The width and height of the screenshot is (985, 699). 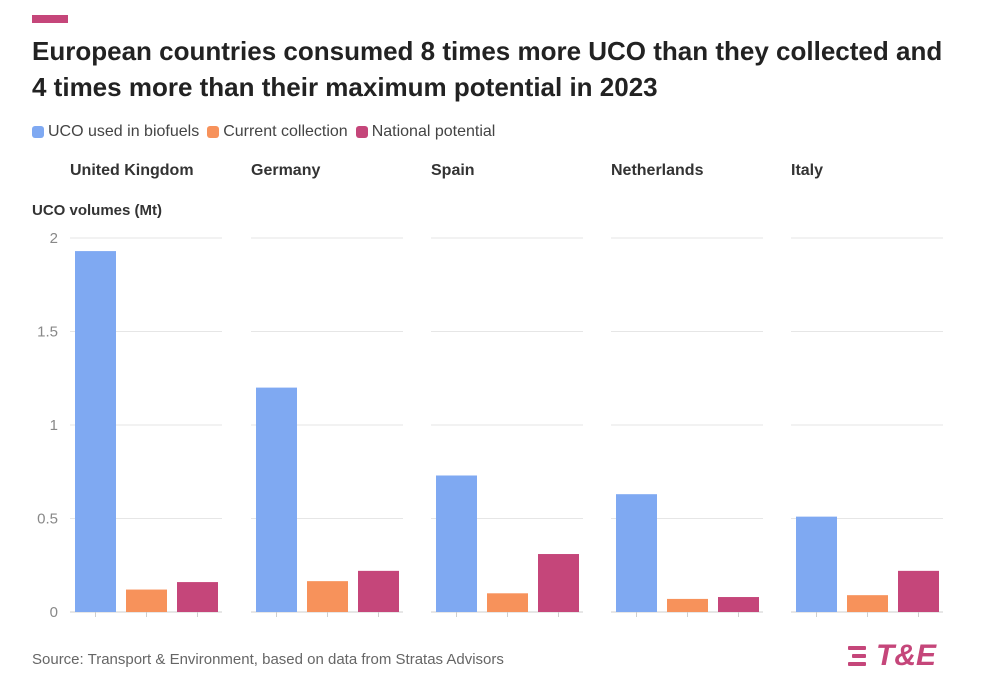 What do you see at coordinates (95, 431) in the screenshot?
I see `bar-united-kingdom-uco-used-in-biofuels` at bounding box center [95, 431].